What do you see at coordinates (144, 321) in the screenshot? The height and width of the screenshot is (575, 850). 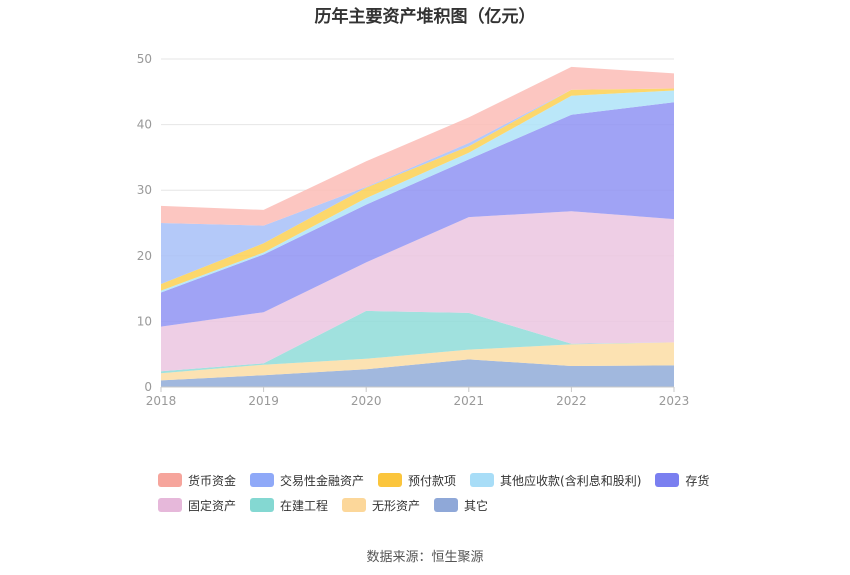 I see `y-tick-label: 10` at bounding box center [144, 321].